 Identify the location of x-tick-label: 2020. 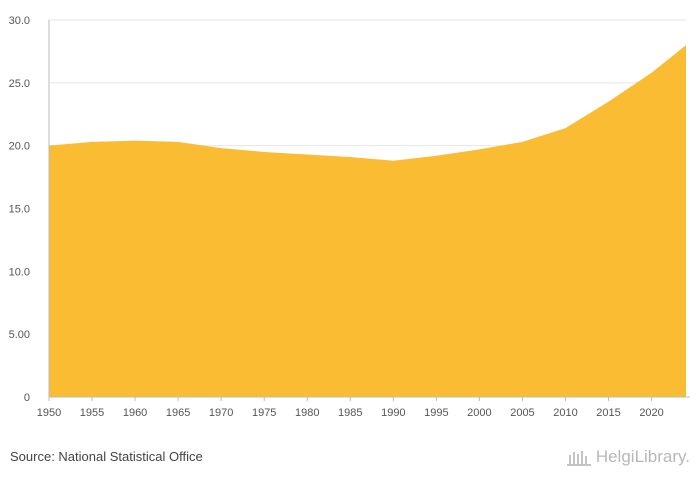
(651, 413).